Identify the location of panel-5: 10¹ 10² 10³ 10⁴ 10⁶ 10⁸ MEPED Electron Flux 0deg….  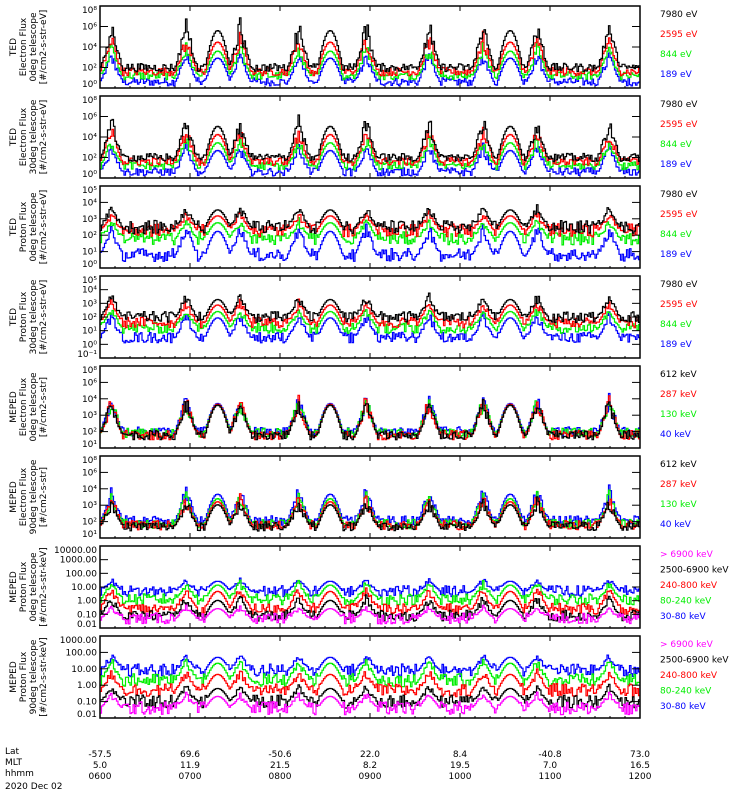
(353, 407).